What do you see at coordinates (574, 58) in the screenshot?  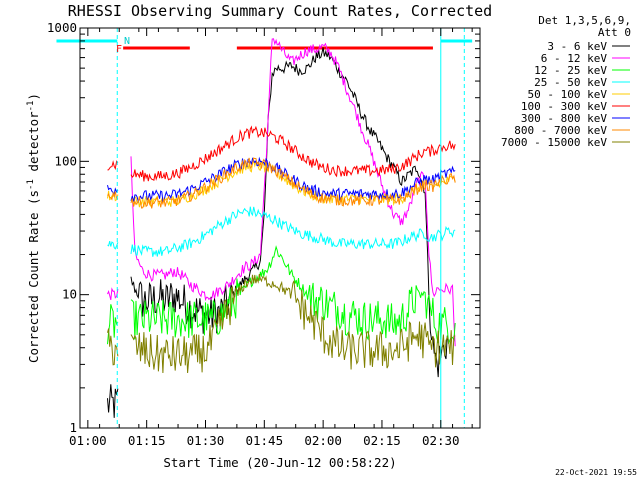 I see `legend-label-1: 6 - 12 keV` at bounding box center [574, 58].